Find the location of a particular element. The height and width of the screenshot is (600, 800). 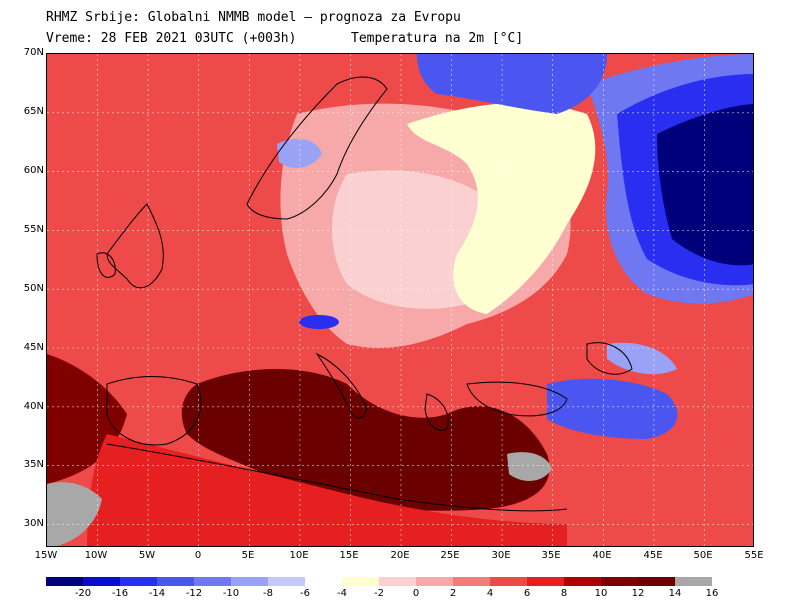

color-scale-bar is located at coordinates (379, 581).